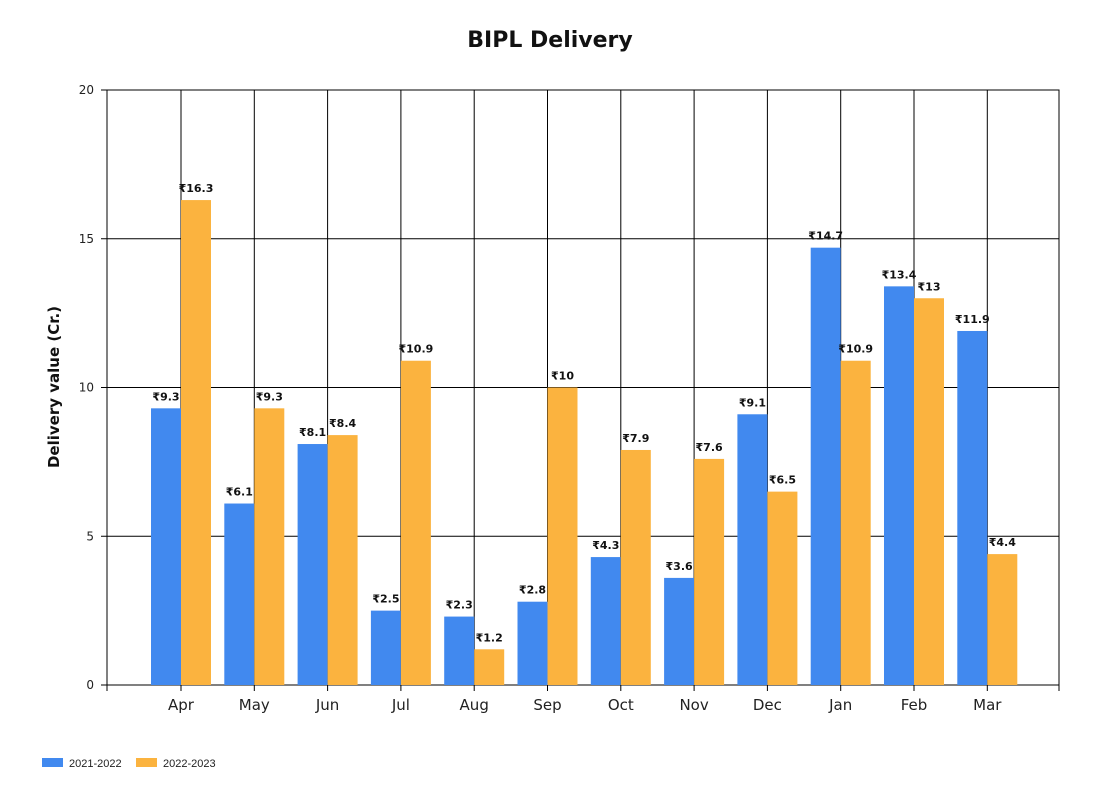 The image size is (1100, 800). Describe the element at coordinates (385, 599) in the screenshot. I see `data-label: ₹2.5` at that location.